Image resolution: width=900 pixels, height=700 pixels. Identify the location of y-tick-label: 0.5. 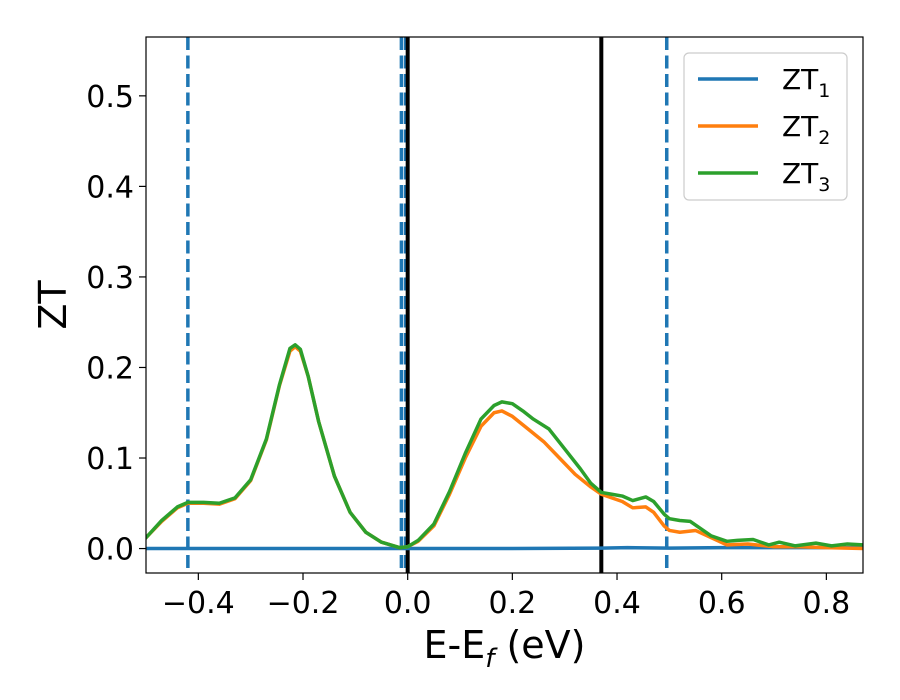
(110, 97).